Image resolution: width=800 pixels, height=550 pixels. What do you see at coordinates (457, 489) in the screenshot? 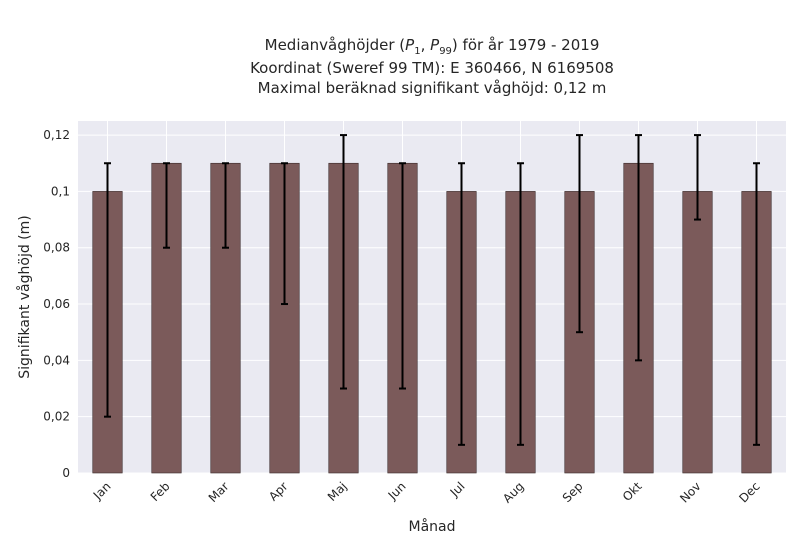
I see `x-tick-label: Jul` at bounding box center [457, 489].